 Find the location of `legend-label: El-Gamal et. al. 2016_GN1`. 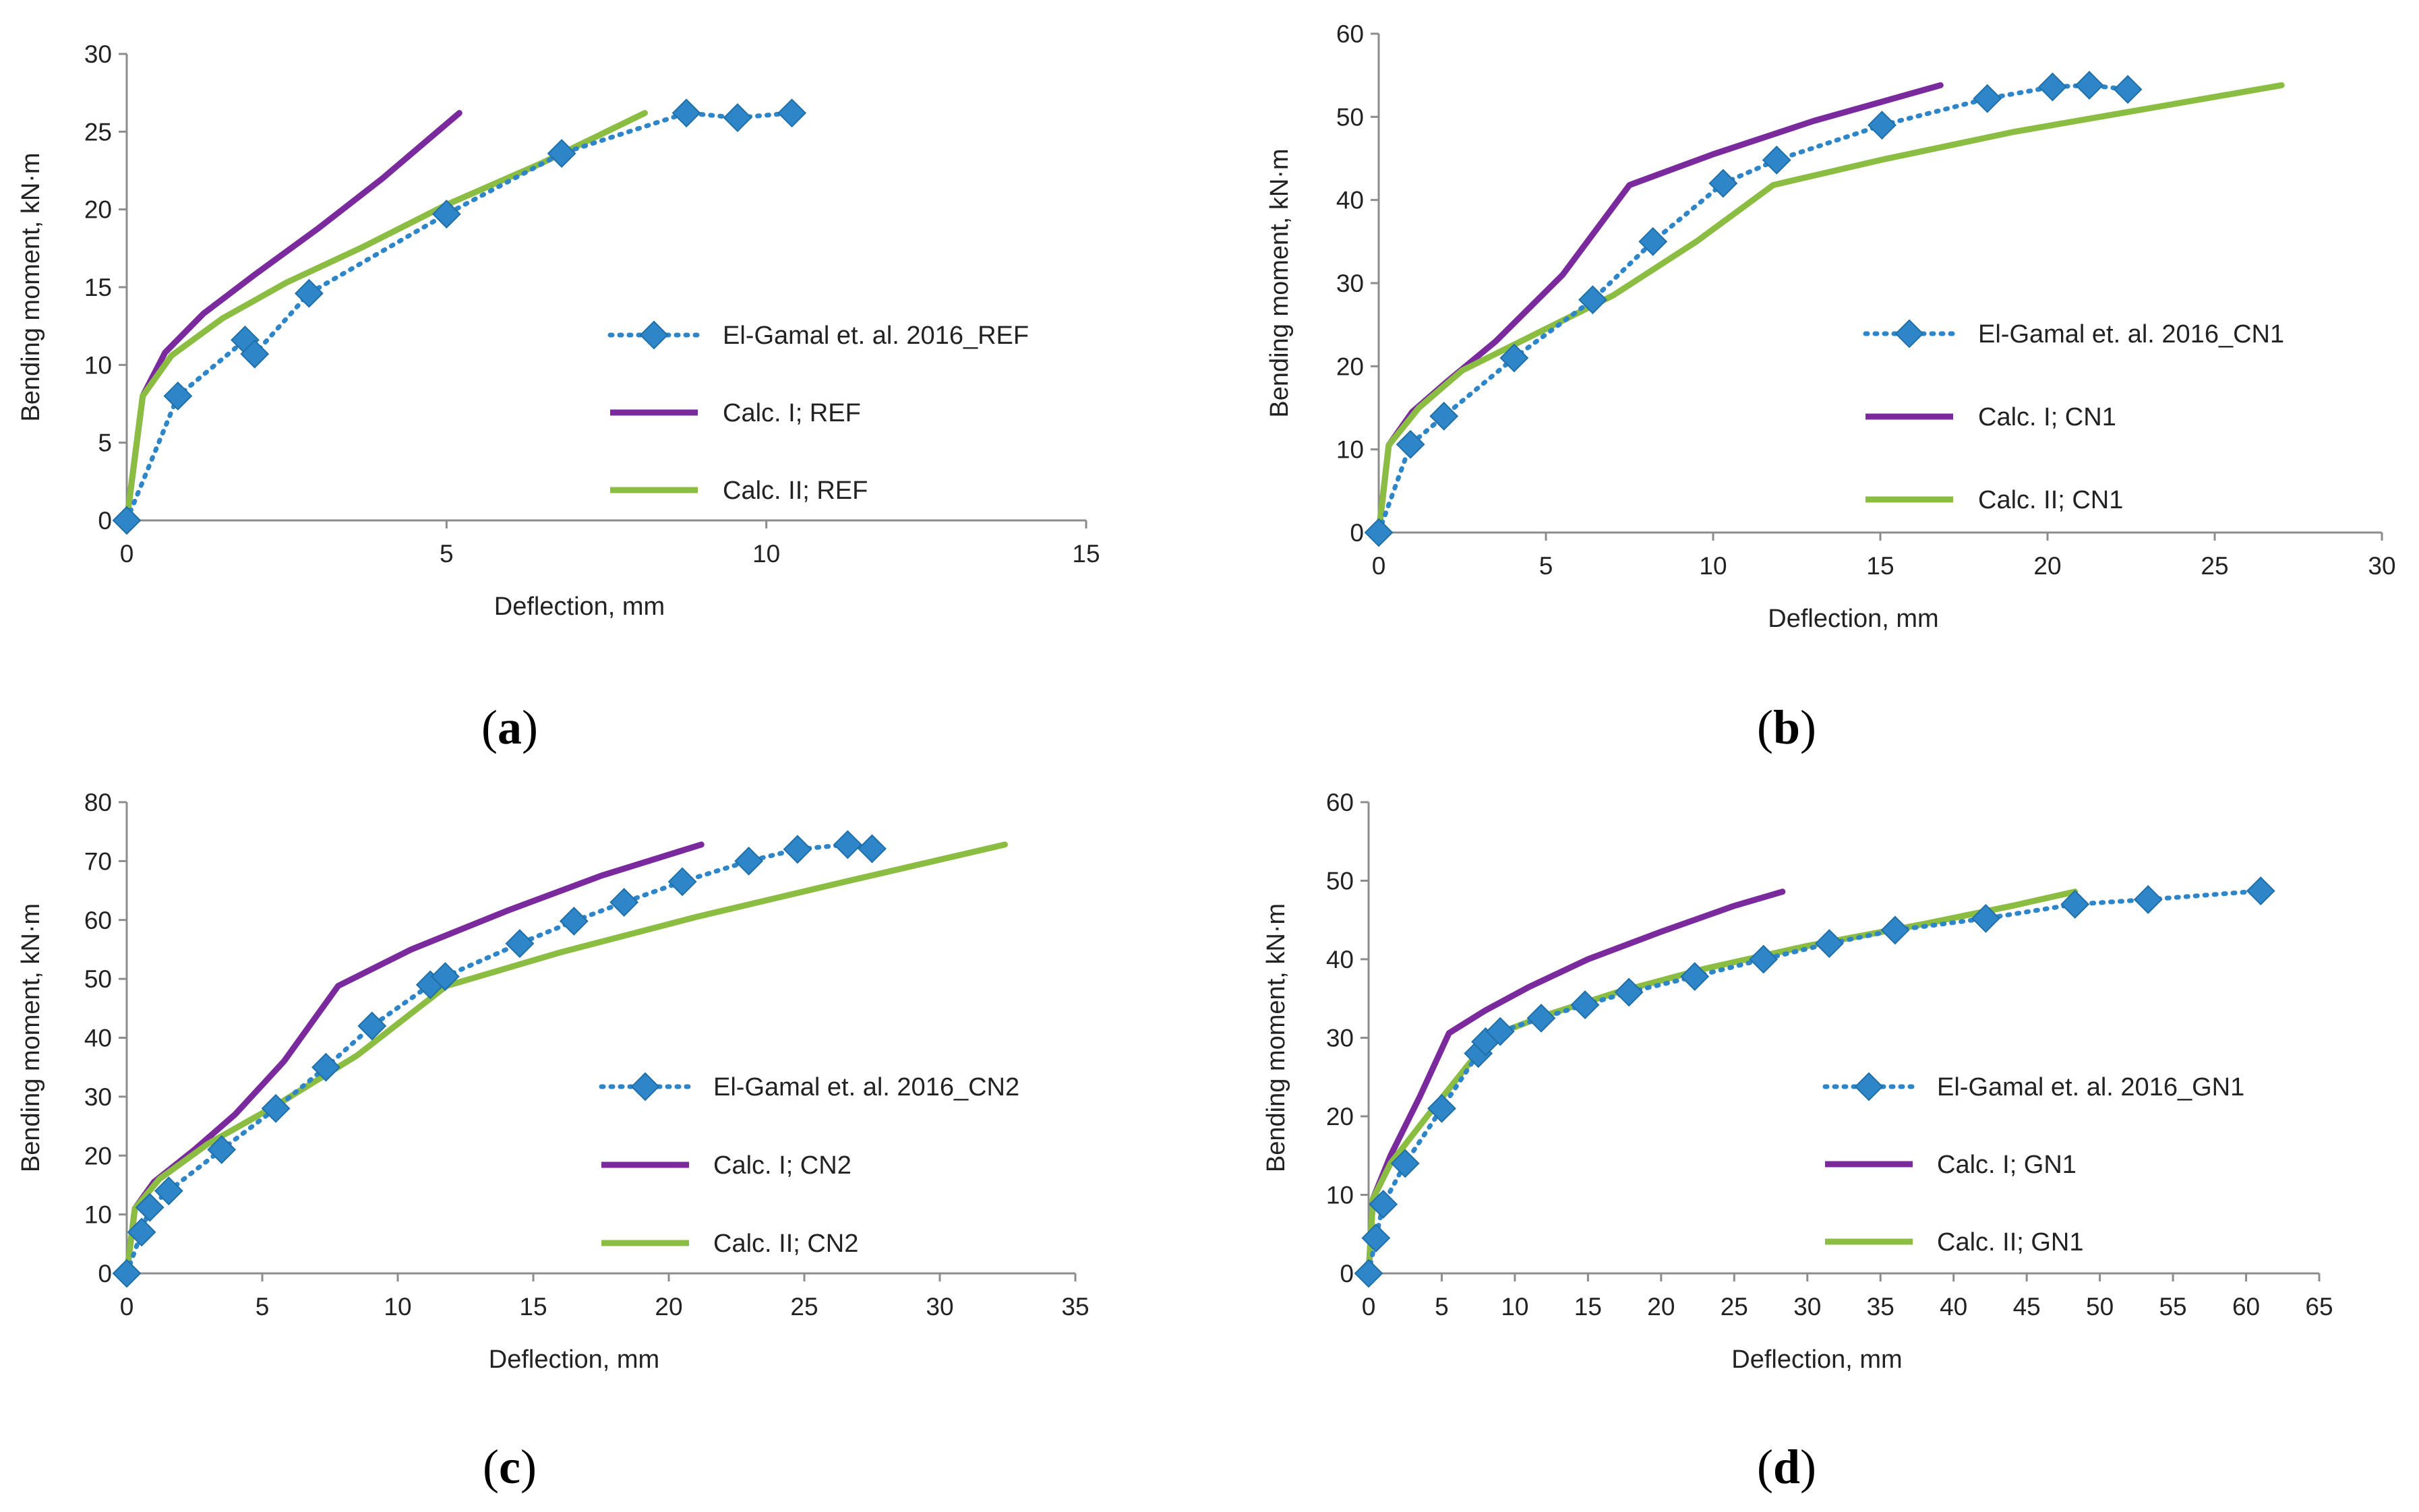

legend-label: El-Gamal et. al. 2016_GN1 is located at coordinates (2090, 1087).